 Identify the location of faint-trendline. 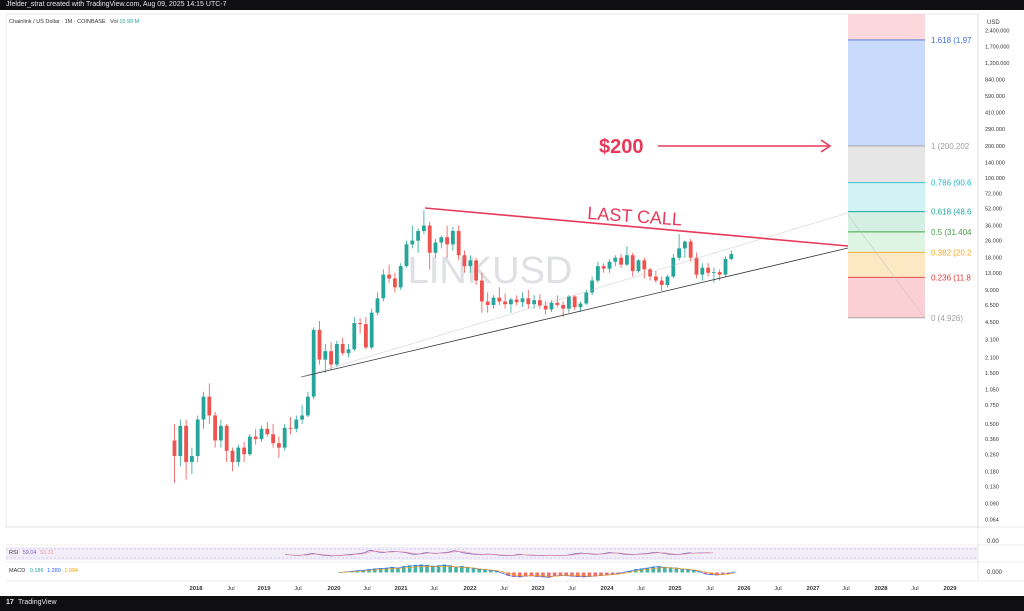
(574, 295).